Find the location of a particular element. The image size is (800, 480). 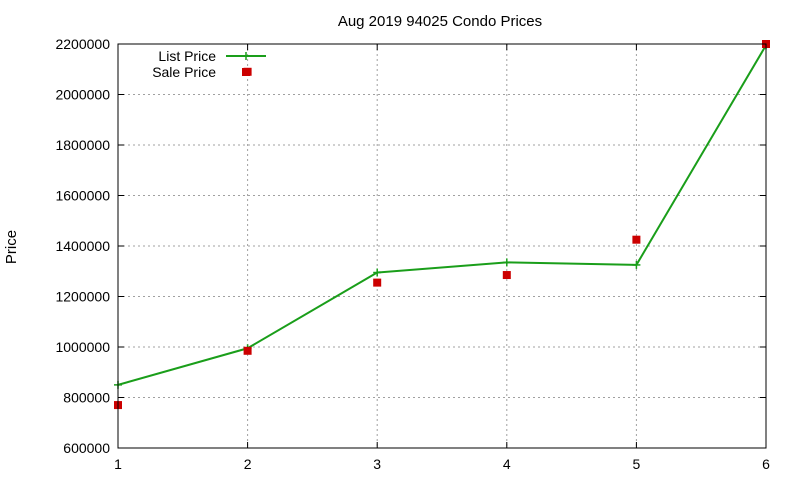

x-tick-label: 3 is located at coordinates (377, 464).